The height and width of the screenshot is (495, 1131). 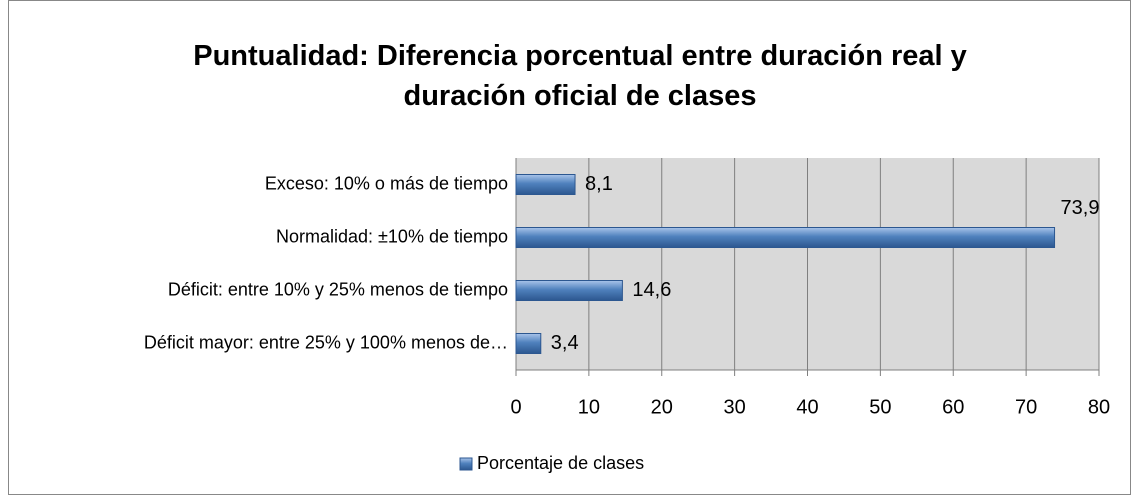 I want to click on y-tick-label: Déficit: entre 10% y 25% menos de tiempo, so click(x=338, y=289).